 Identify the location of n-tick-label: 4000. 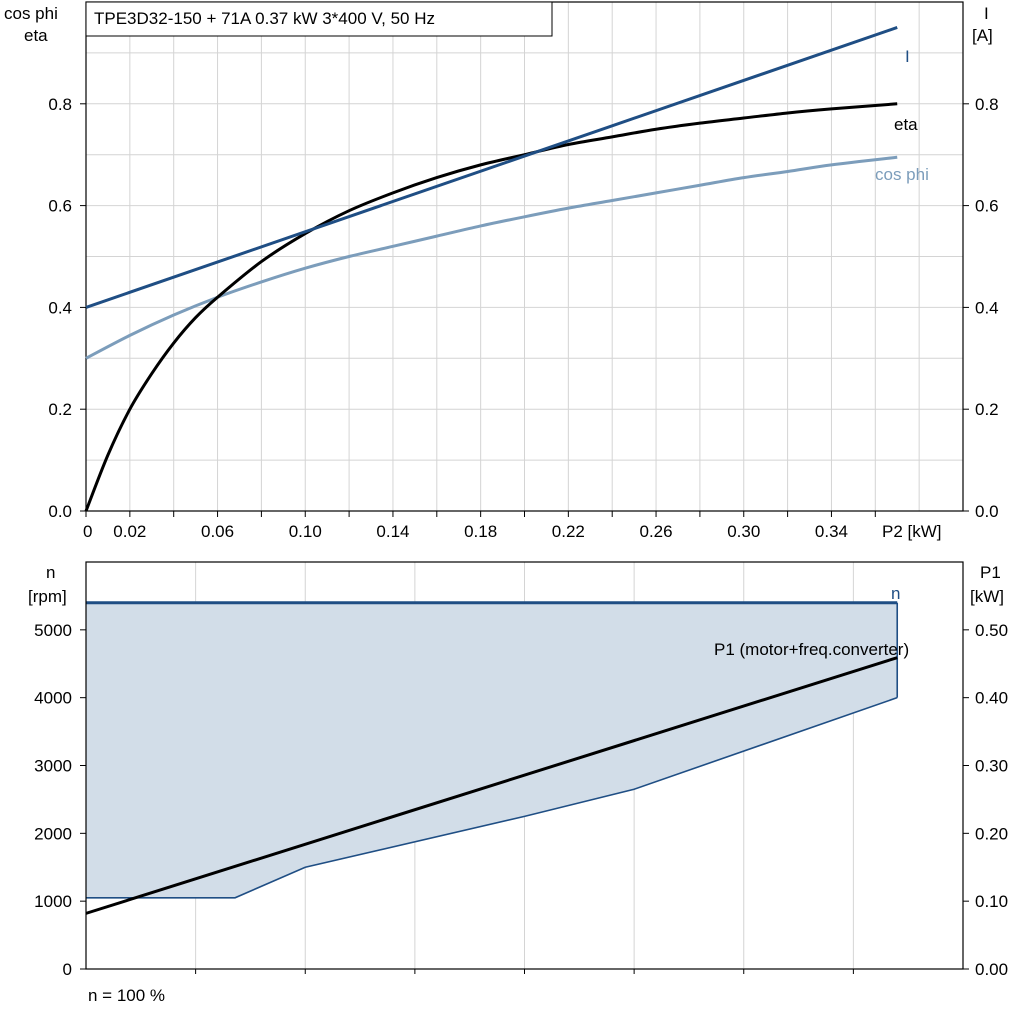
(53, 698).